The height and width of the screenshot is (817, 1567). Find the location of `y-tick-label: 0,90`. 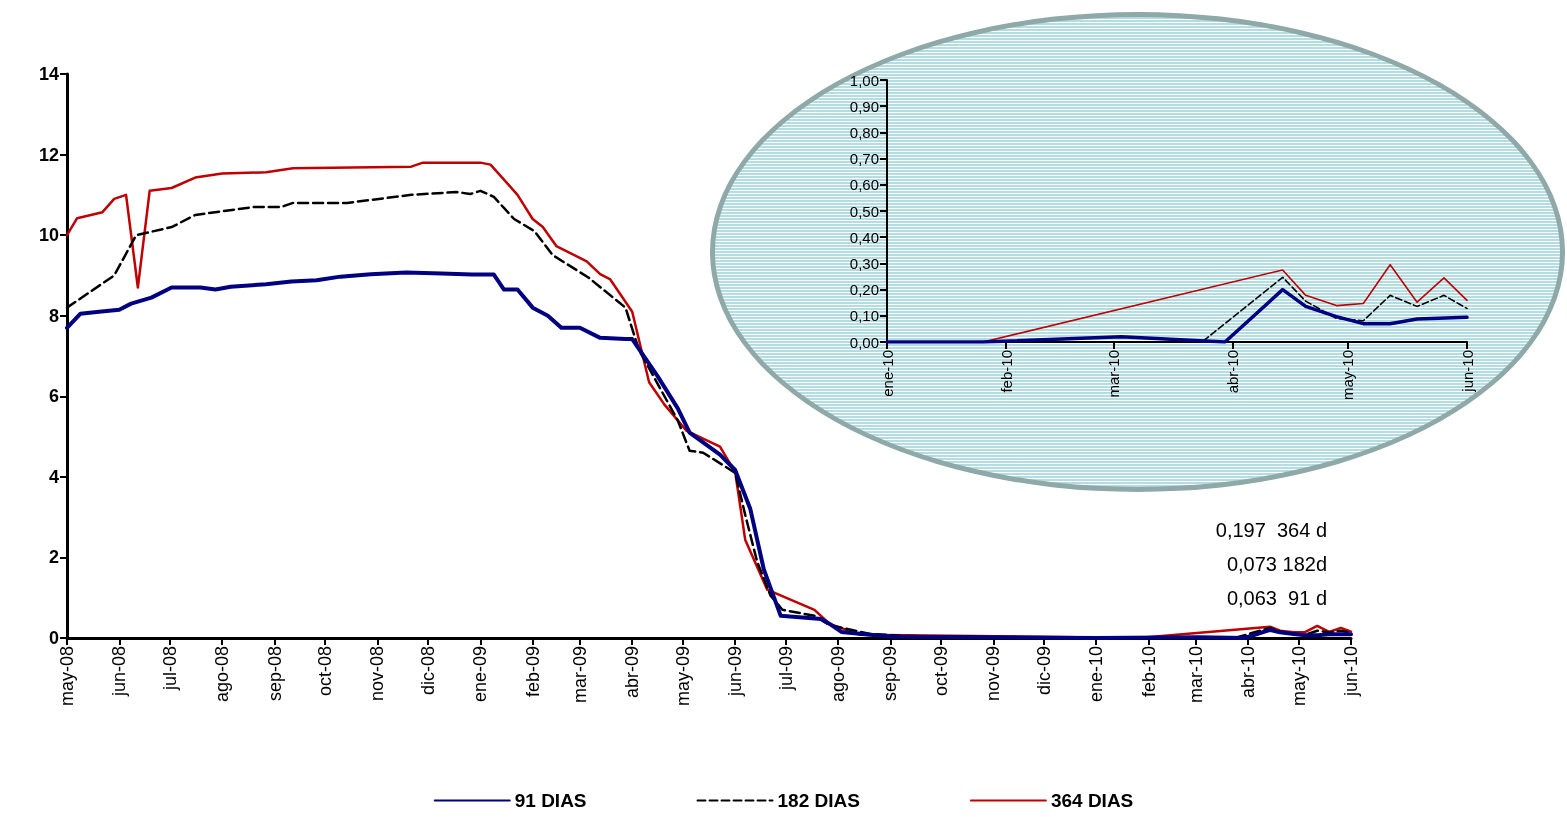

y-tick-label: 0,90 is located at coordinates (864, 106).